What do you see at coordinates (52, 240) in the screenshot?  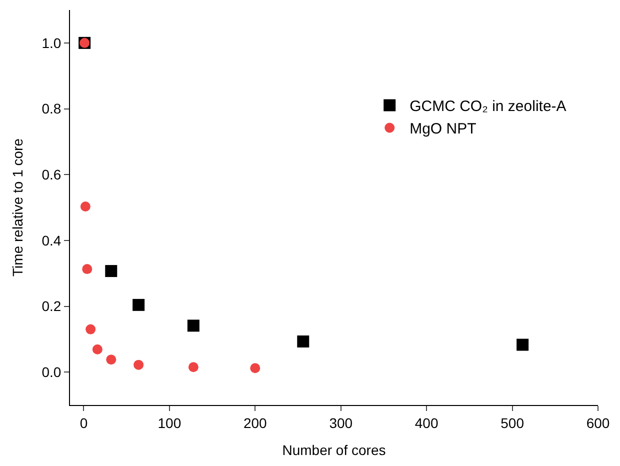 I see `y-tick-label: 0.4` at bounding box center [52, 240].